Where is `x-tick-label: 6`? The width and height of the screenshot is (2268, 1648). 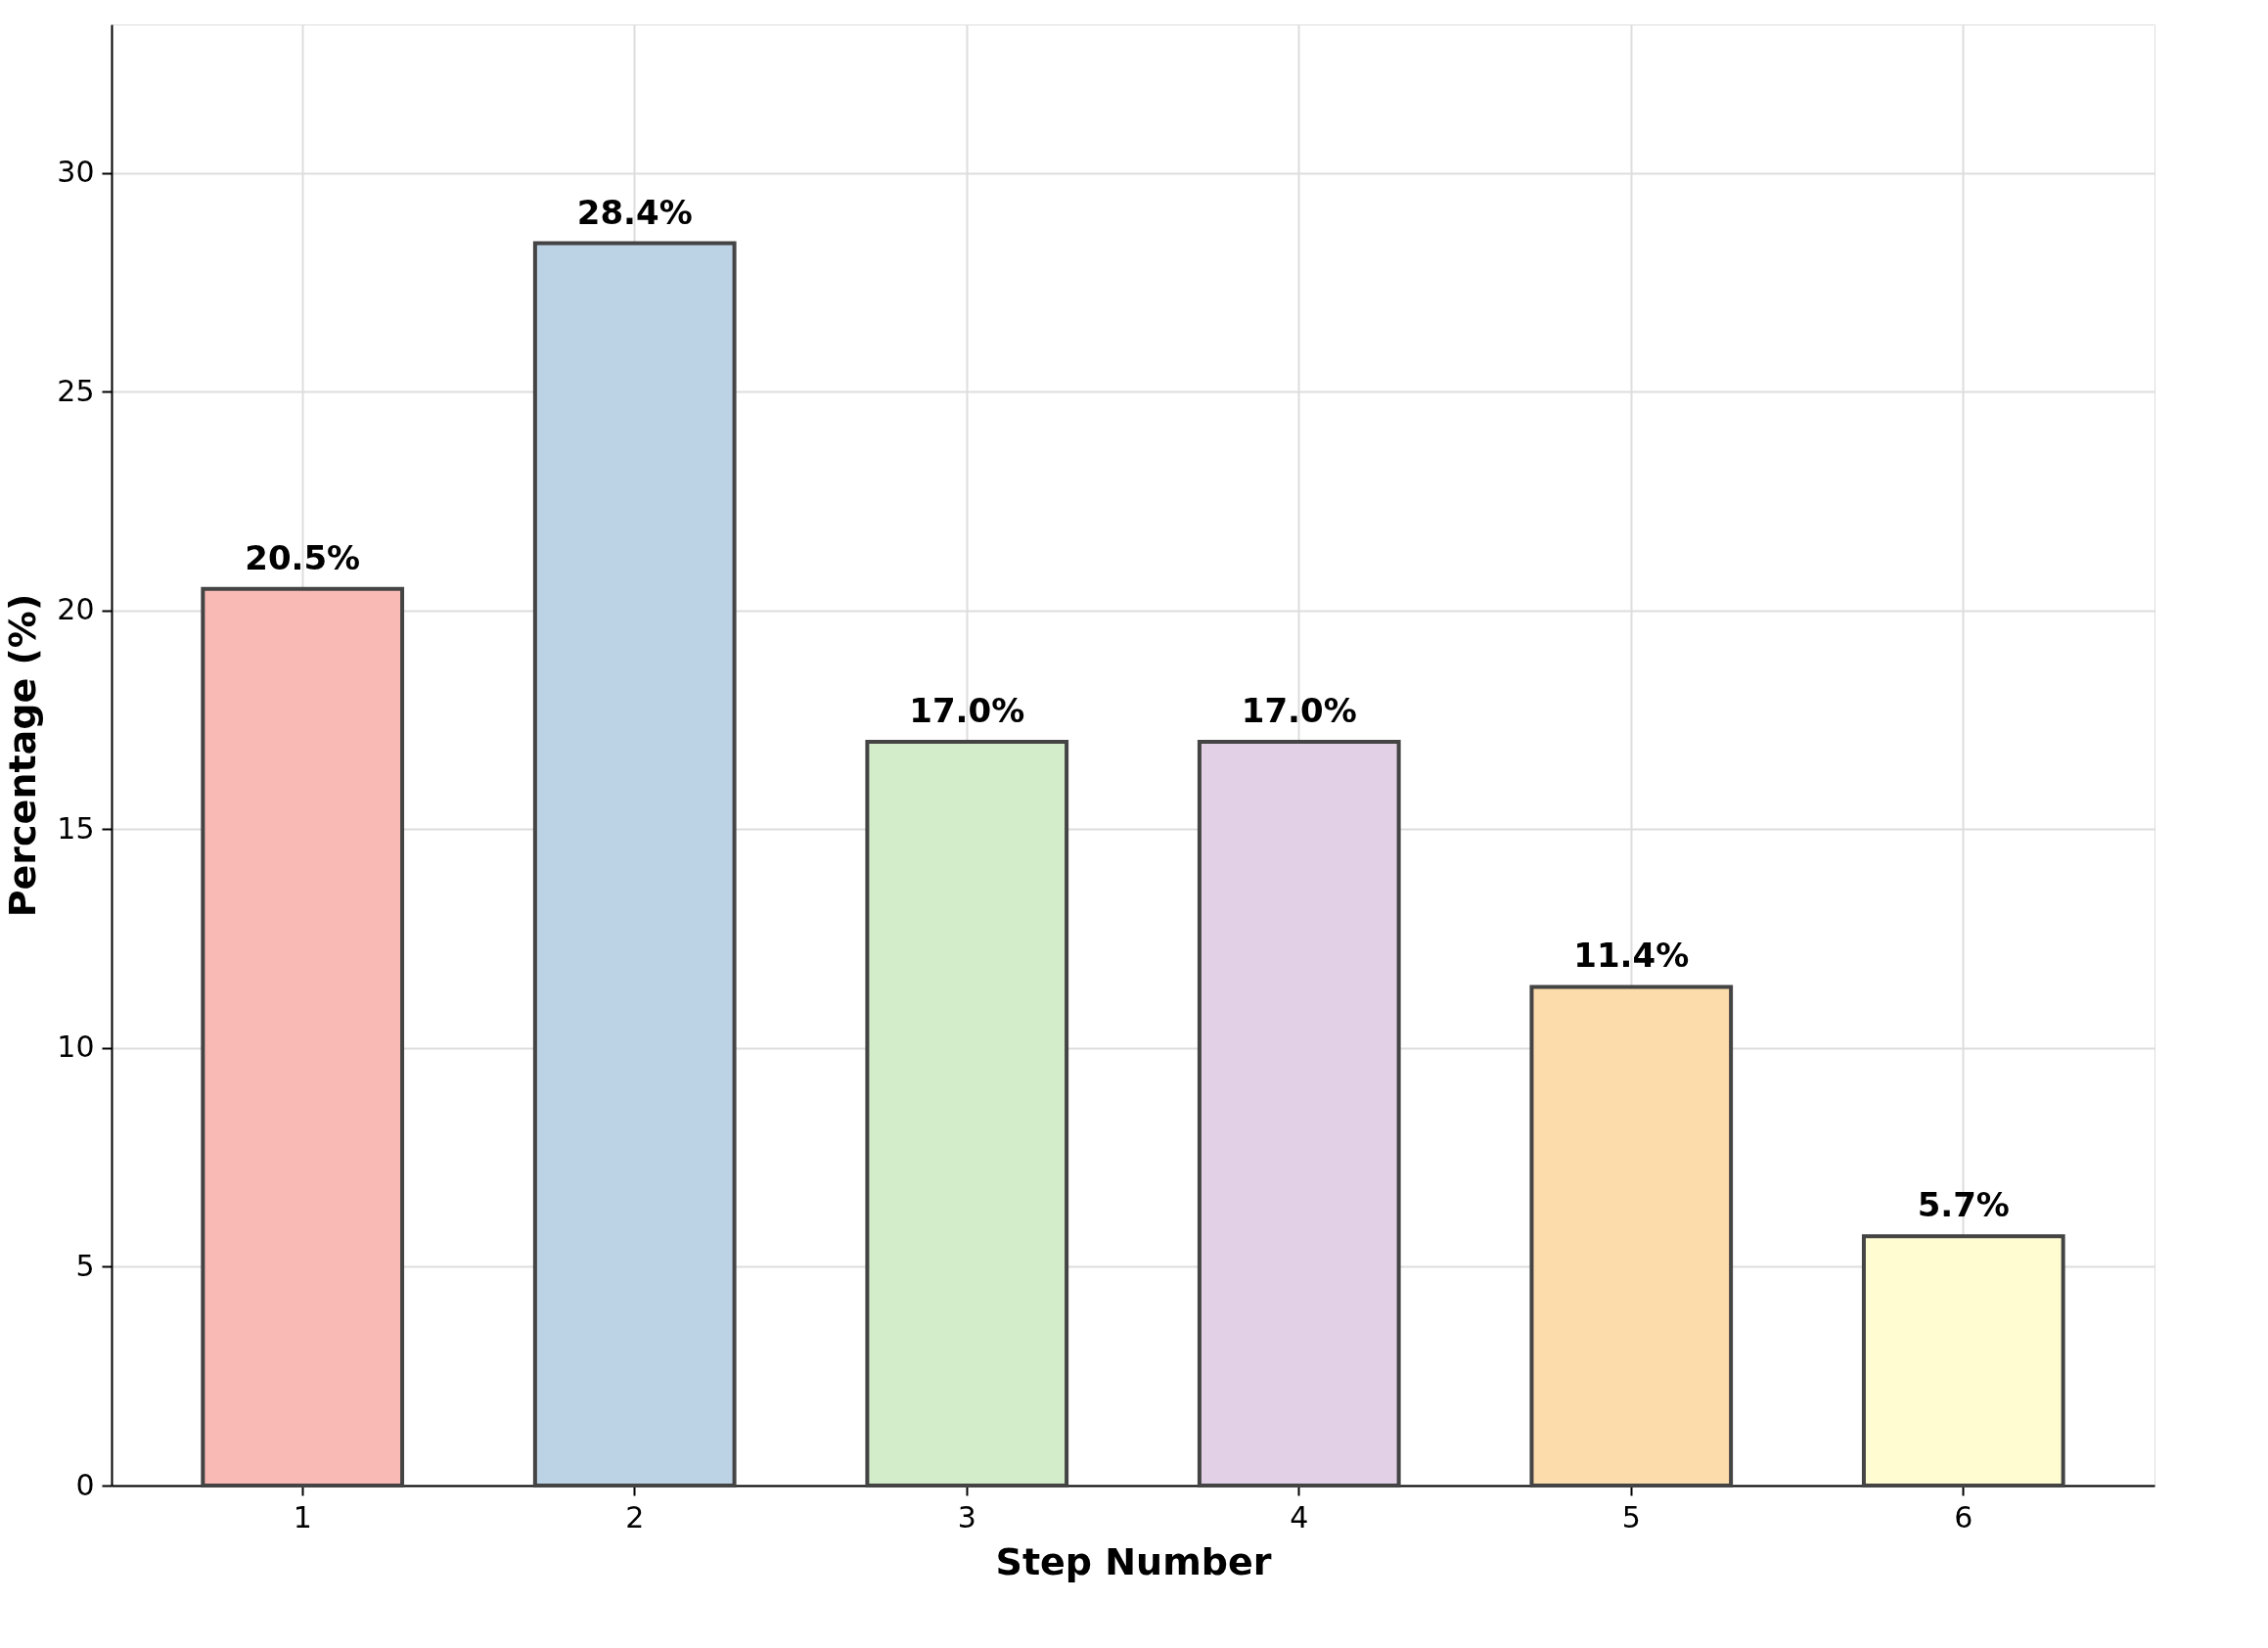 x-tick-label: 6 is located at coordinates (1963, 1517).